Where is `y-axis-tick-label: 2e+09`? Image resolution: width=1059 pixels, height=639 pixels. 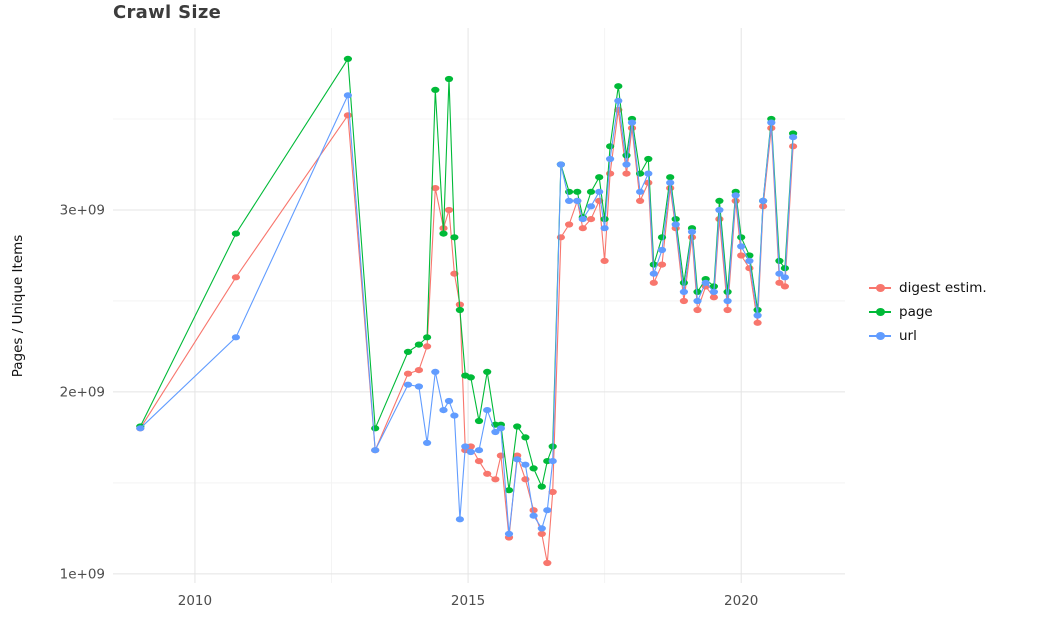 y-axis-tick-label: 2e+09 is located at coordinates (82, 392).